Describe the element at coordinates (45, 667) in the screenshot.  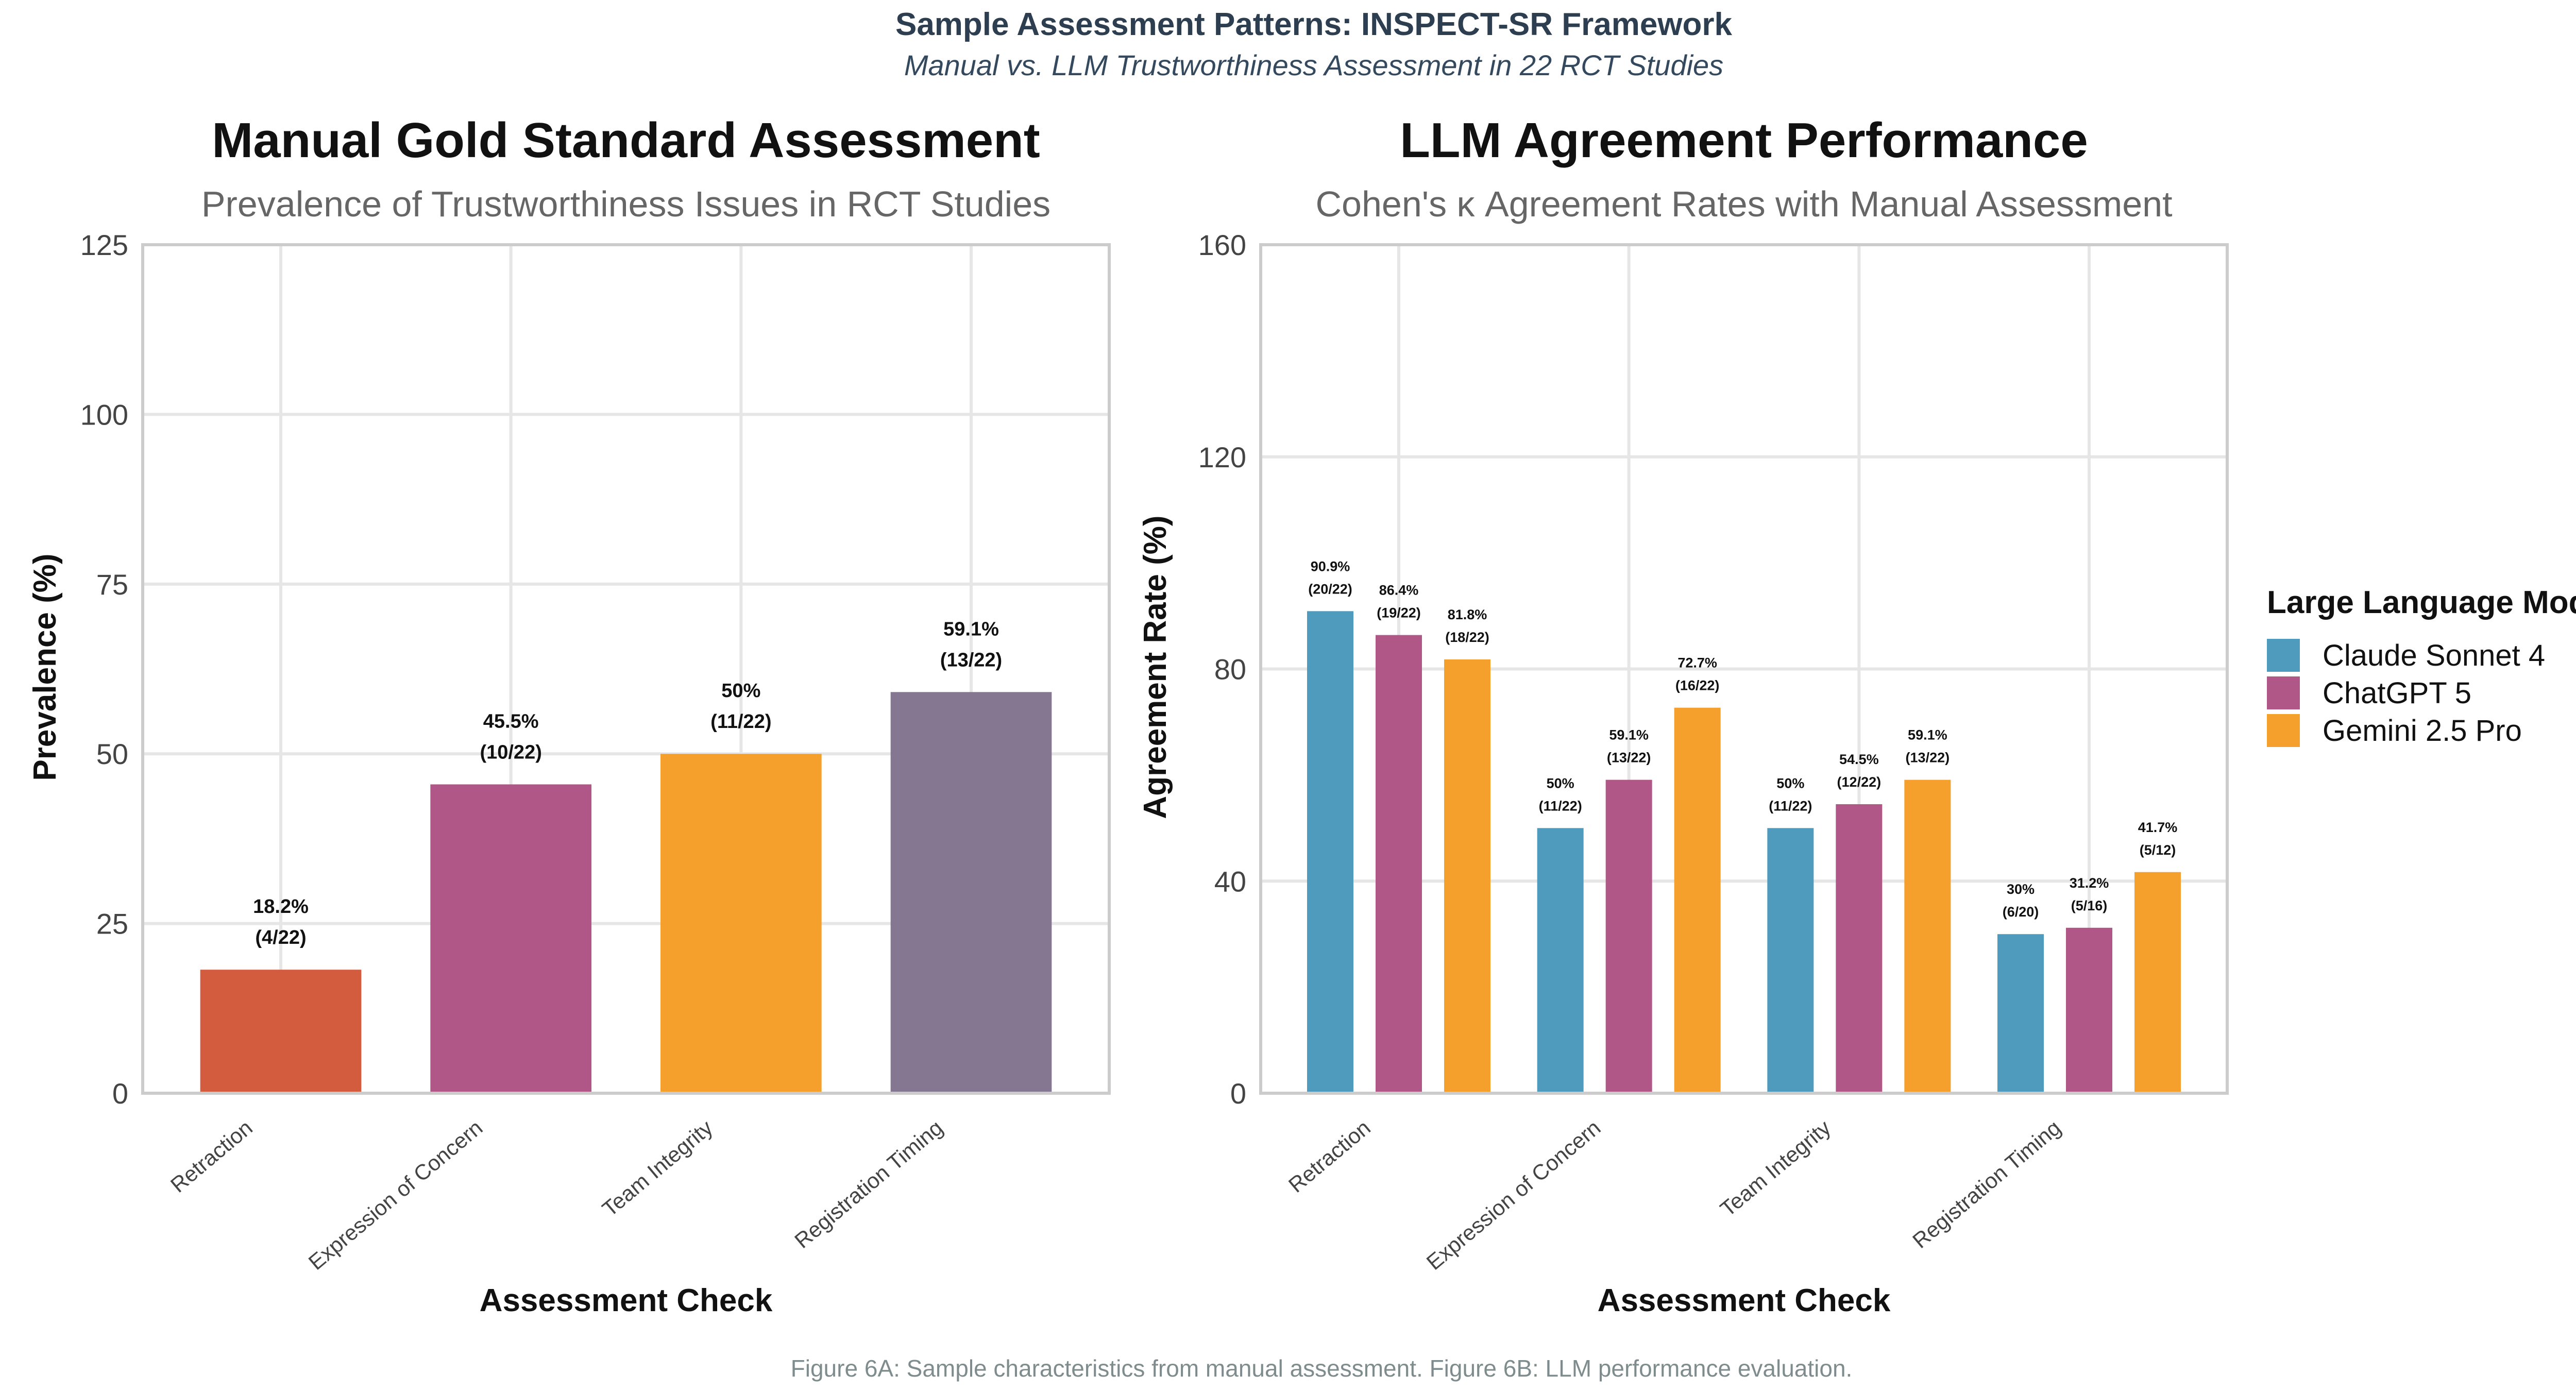
I see `chart-a-y-axis-label: Prevalence (%)` at that location.